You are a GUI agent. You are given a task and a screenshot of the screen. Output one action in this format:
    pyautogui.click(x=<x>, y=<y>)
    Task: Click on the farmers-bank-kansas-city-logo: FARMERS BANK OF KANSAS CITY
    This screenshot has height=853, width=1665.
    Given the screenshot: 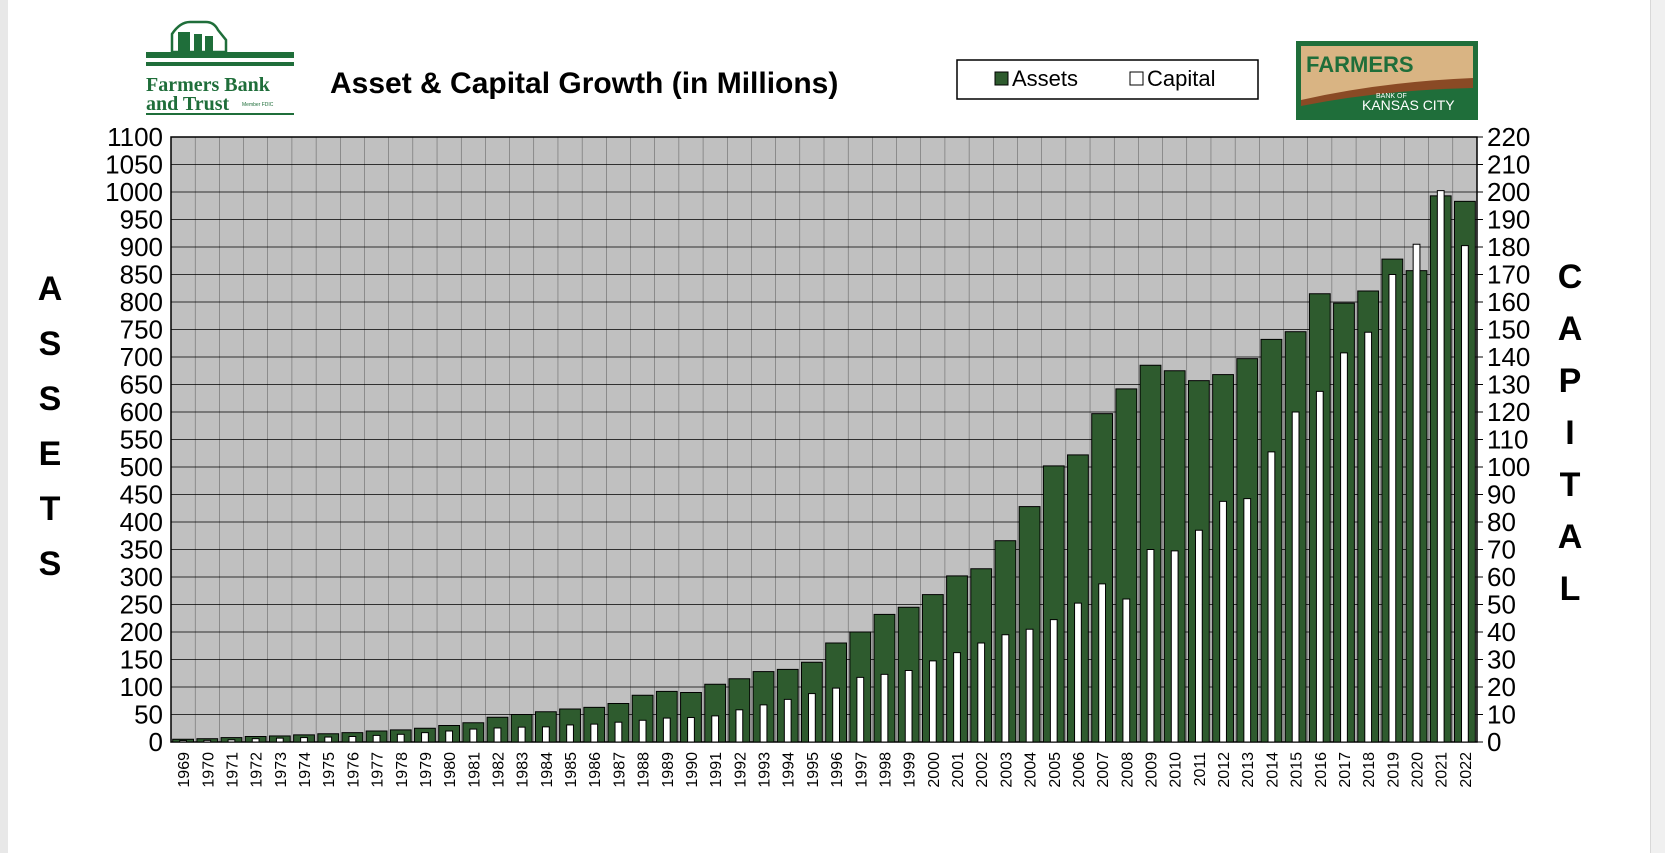 What is the action you would take?
    pyautogui.click(x=1387, y=80)
    